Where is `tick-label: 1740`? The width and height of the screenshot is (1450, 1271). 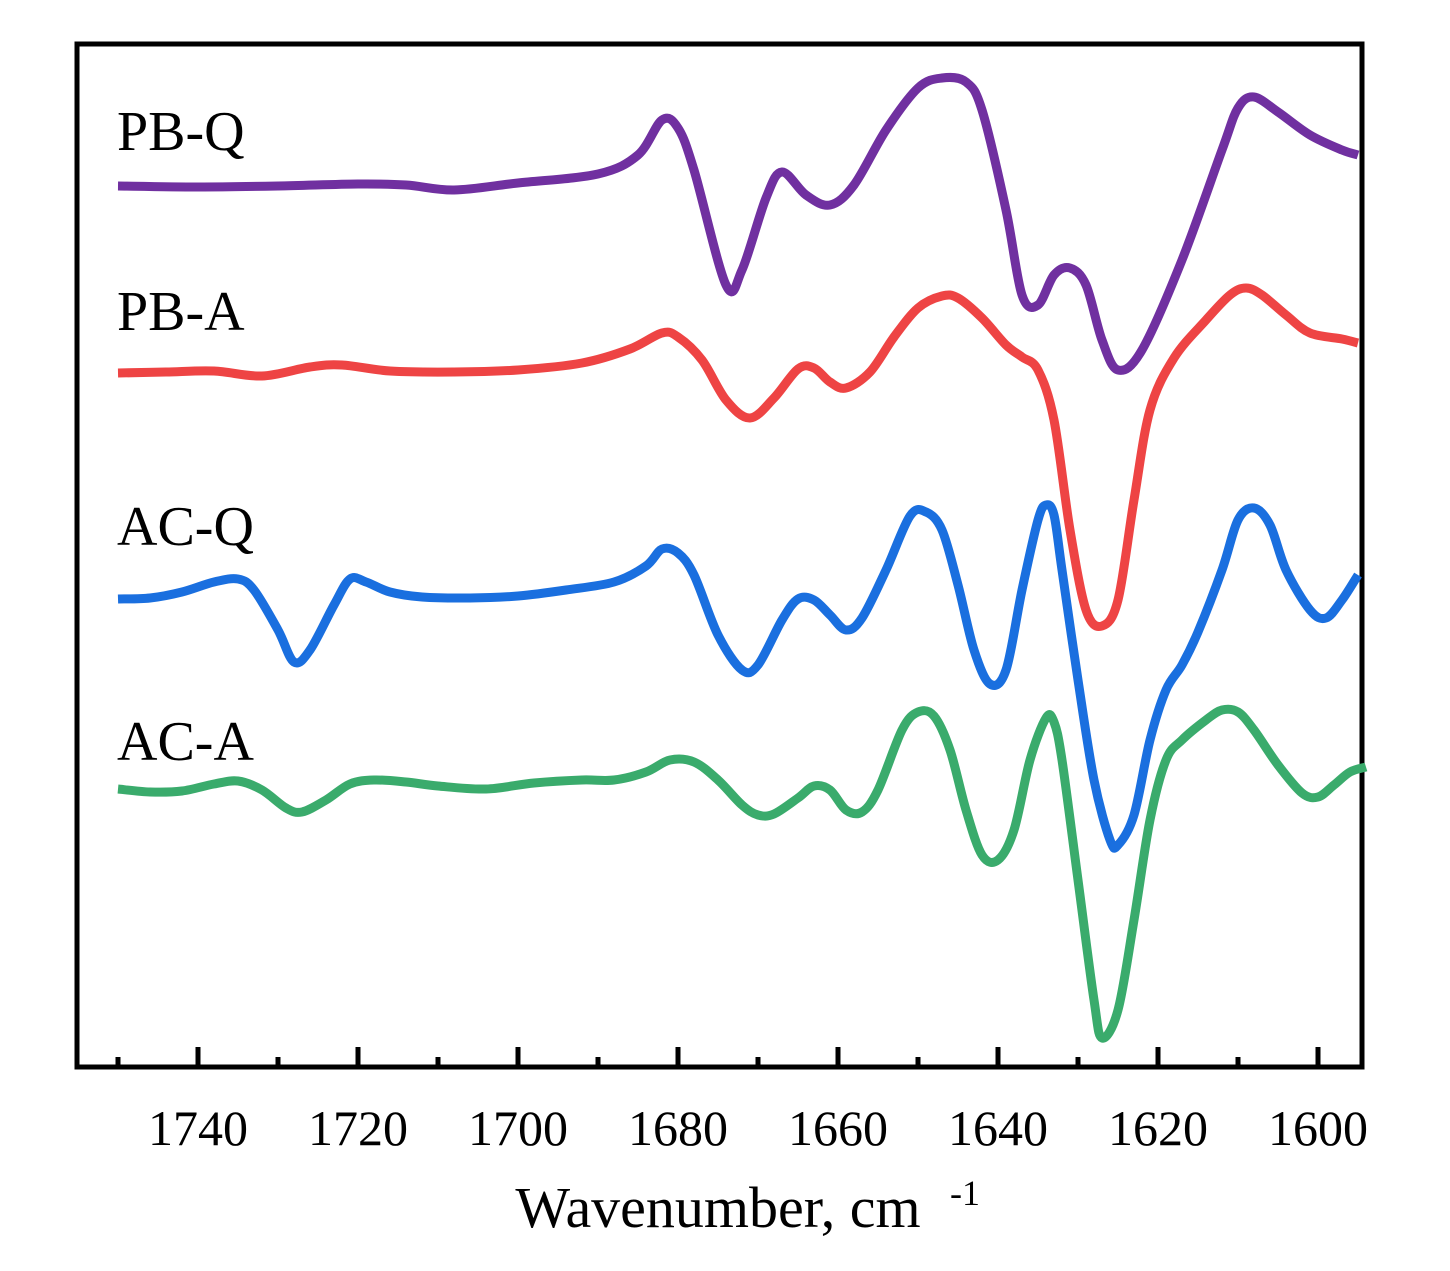
tick-label: 1740 is located at coordinates (198, 1128).